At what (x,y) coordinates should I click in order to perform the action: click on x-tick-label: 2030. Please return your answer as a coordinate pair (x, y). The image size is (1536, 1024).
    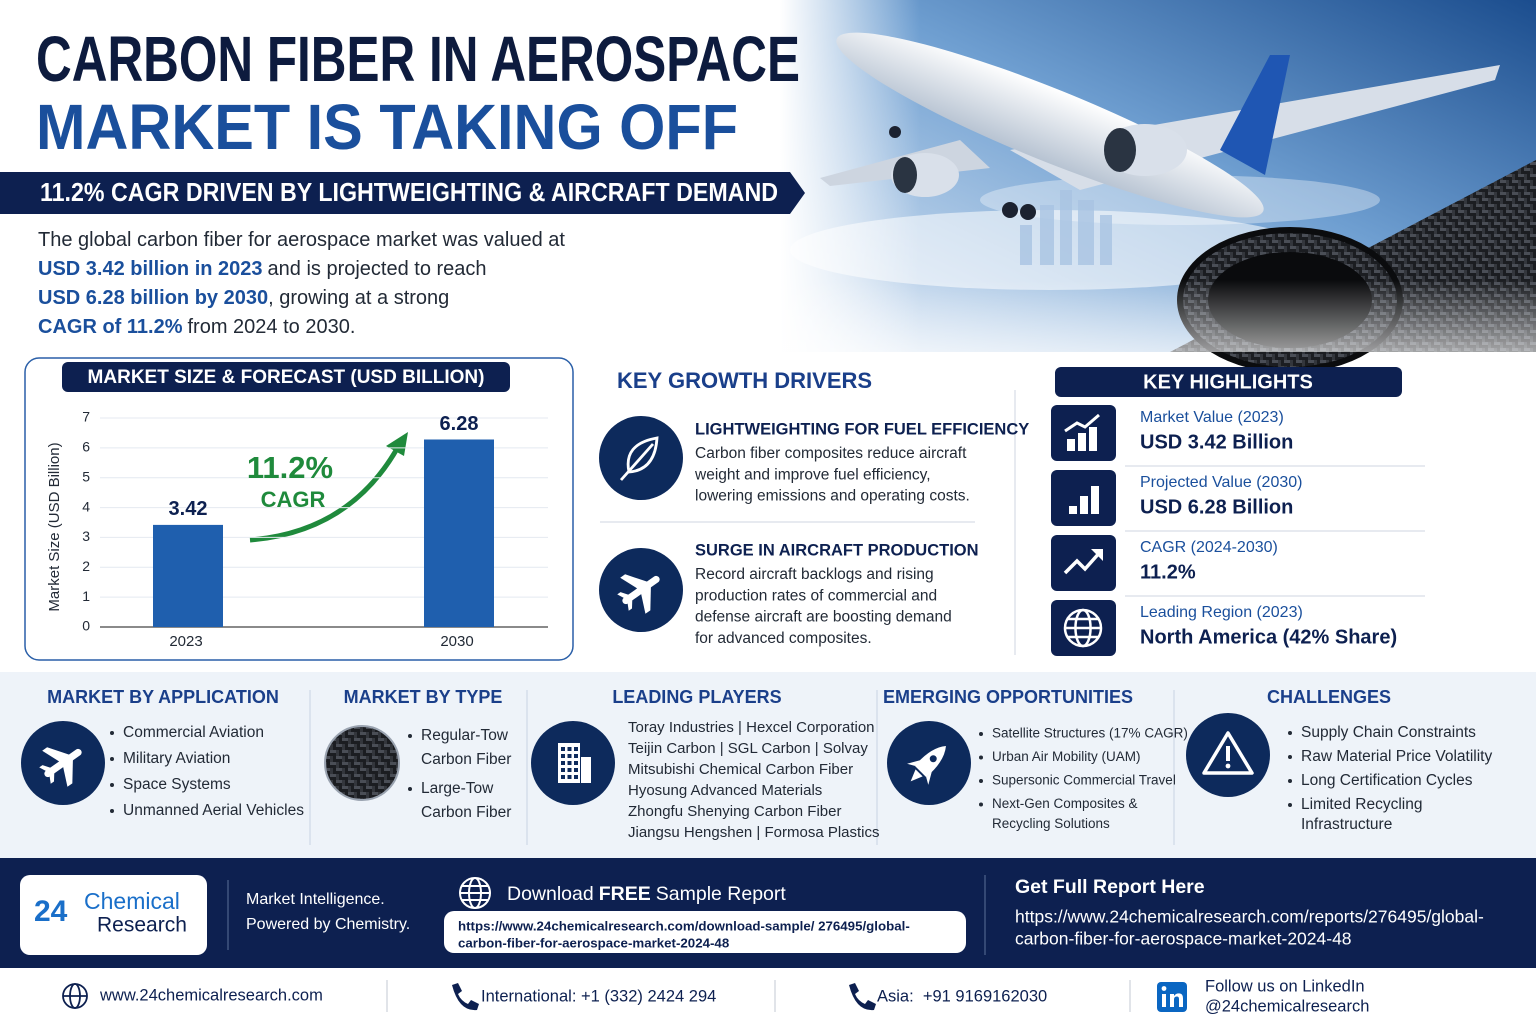
    Looking at the image, I should click on (456, 641).